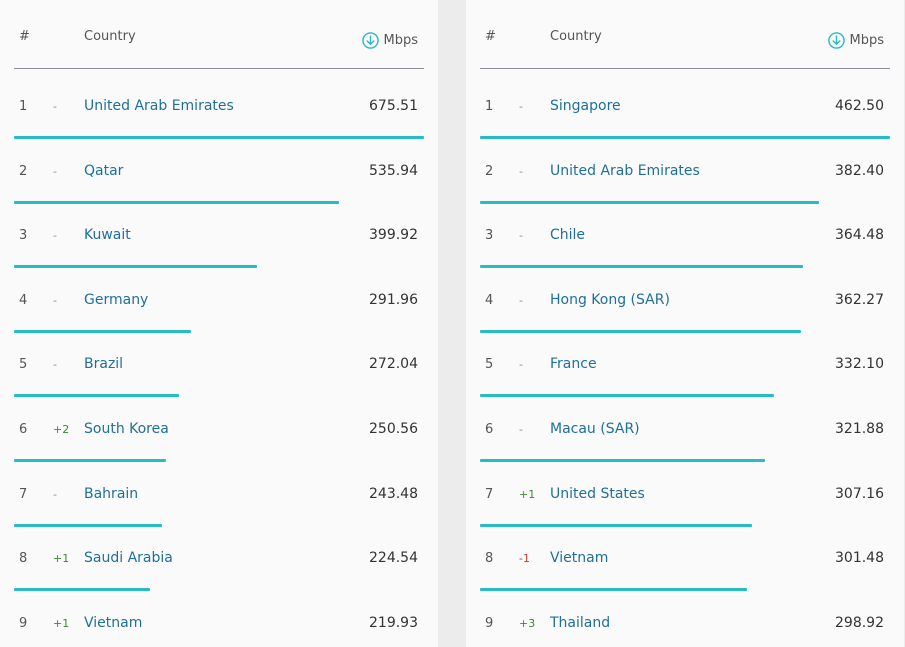 This screenshot has height=647, width=905. I want to click on table-row: 9 +3 Thailand 298.92, so click(685, 619).